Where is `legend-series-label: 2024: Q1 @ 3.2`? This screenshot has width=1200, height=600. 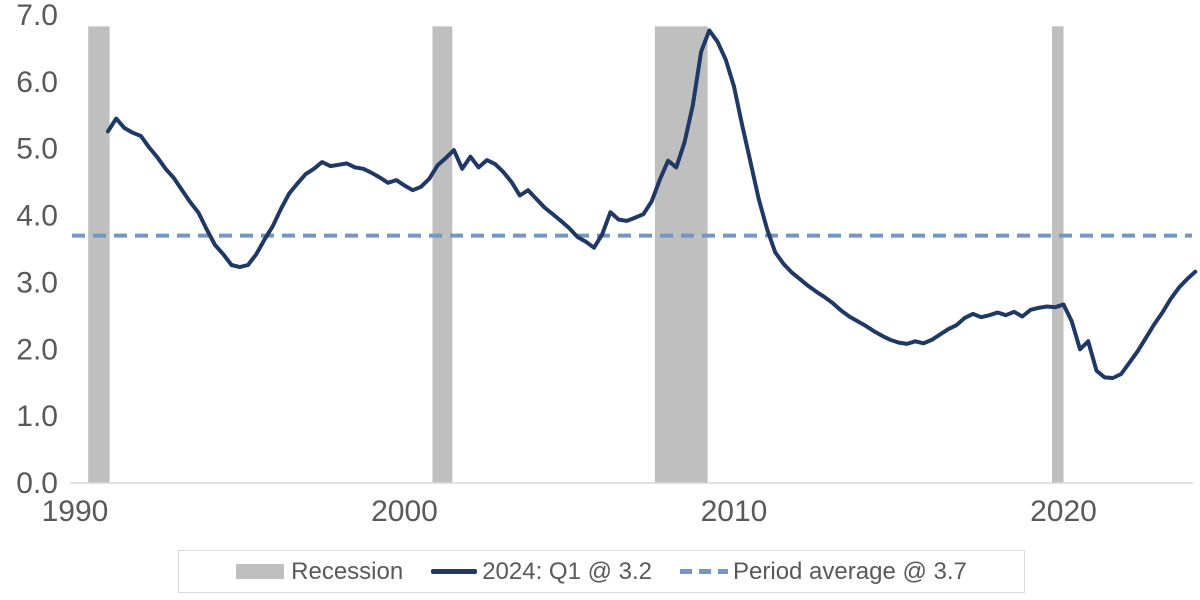
legend-series-label: 2024: Q1 @ 3.2 is located at coordinates (567, 571).